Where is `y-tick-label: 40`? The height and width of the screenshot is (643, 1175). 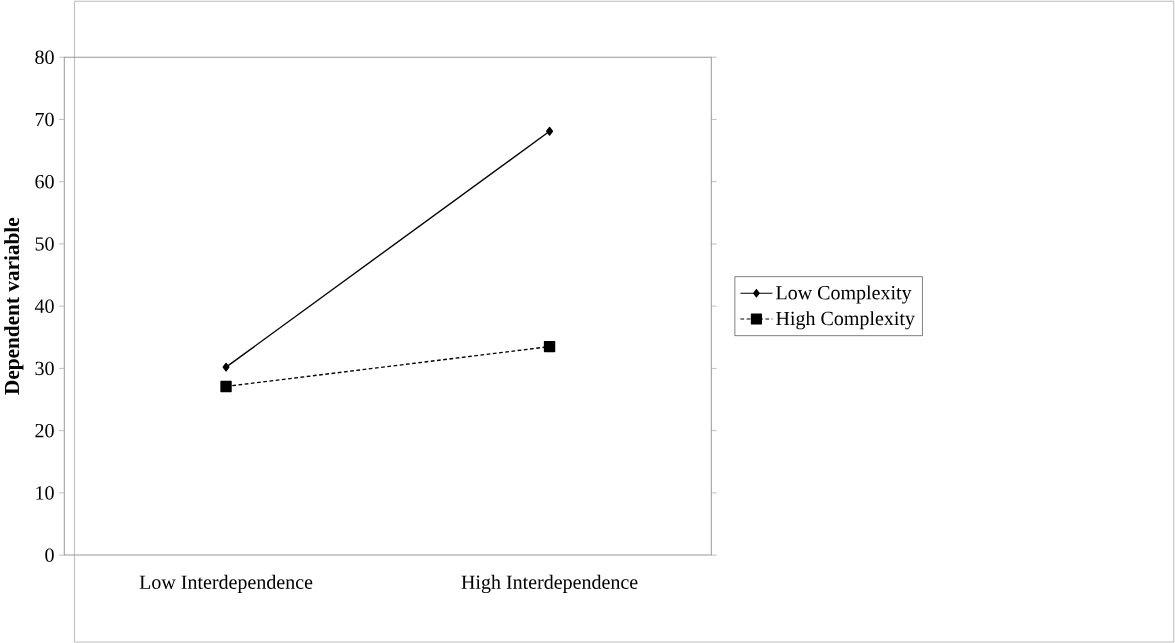 y-tick-label: 40 is located at coordinates (44, 306).